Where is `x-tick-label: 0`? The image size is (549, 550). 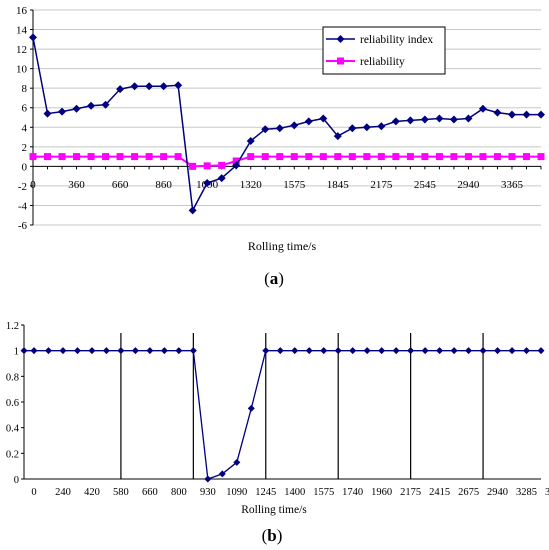 x-tick-label: 0 is located at coordinates (33, 492).